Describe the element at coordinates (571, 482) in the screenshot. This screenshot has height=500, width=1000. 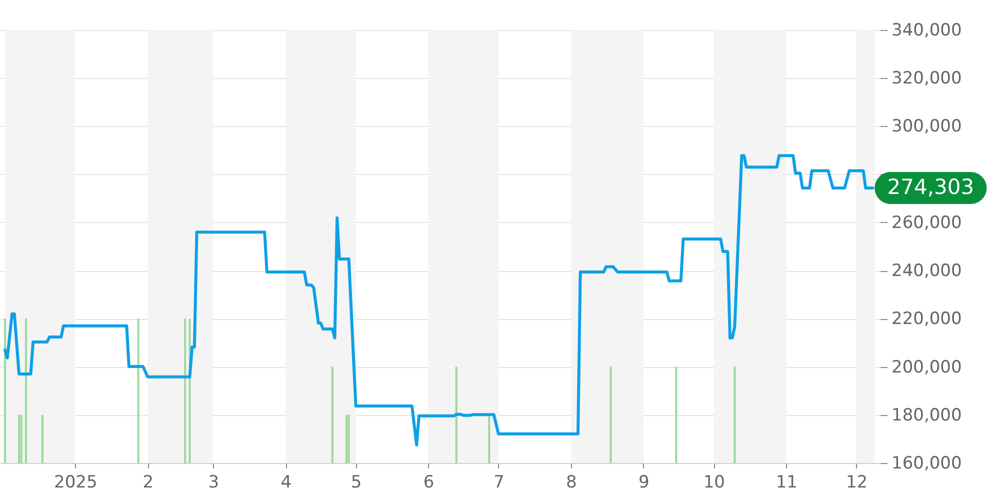
I see `x-tick-label: 8` at that location.